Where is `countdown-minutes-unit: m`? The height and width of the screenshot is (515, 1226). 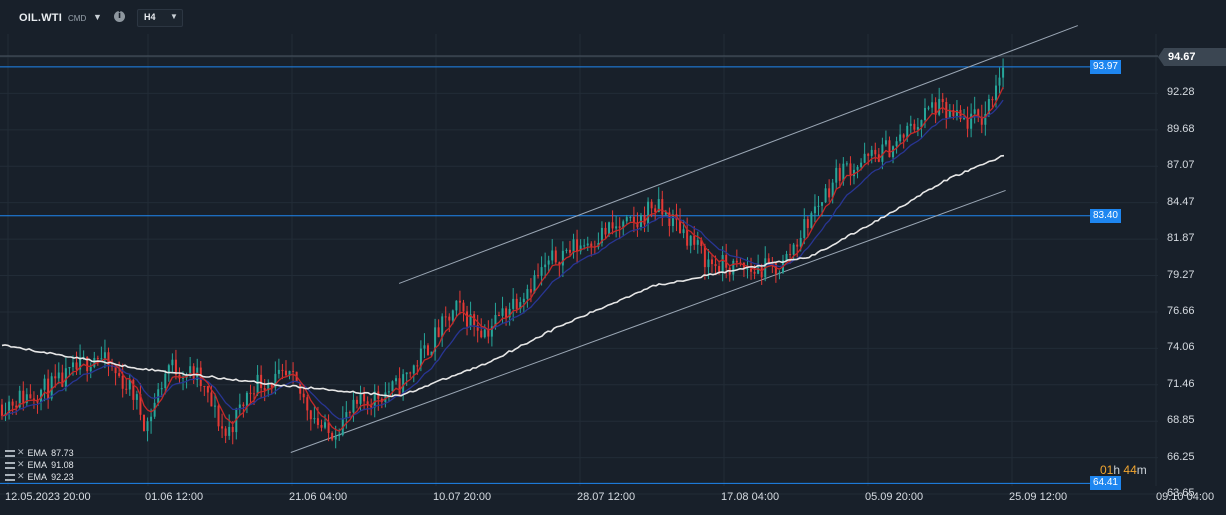 countdown-minutes-unit: m is located at coordinates (1141, 470).